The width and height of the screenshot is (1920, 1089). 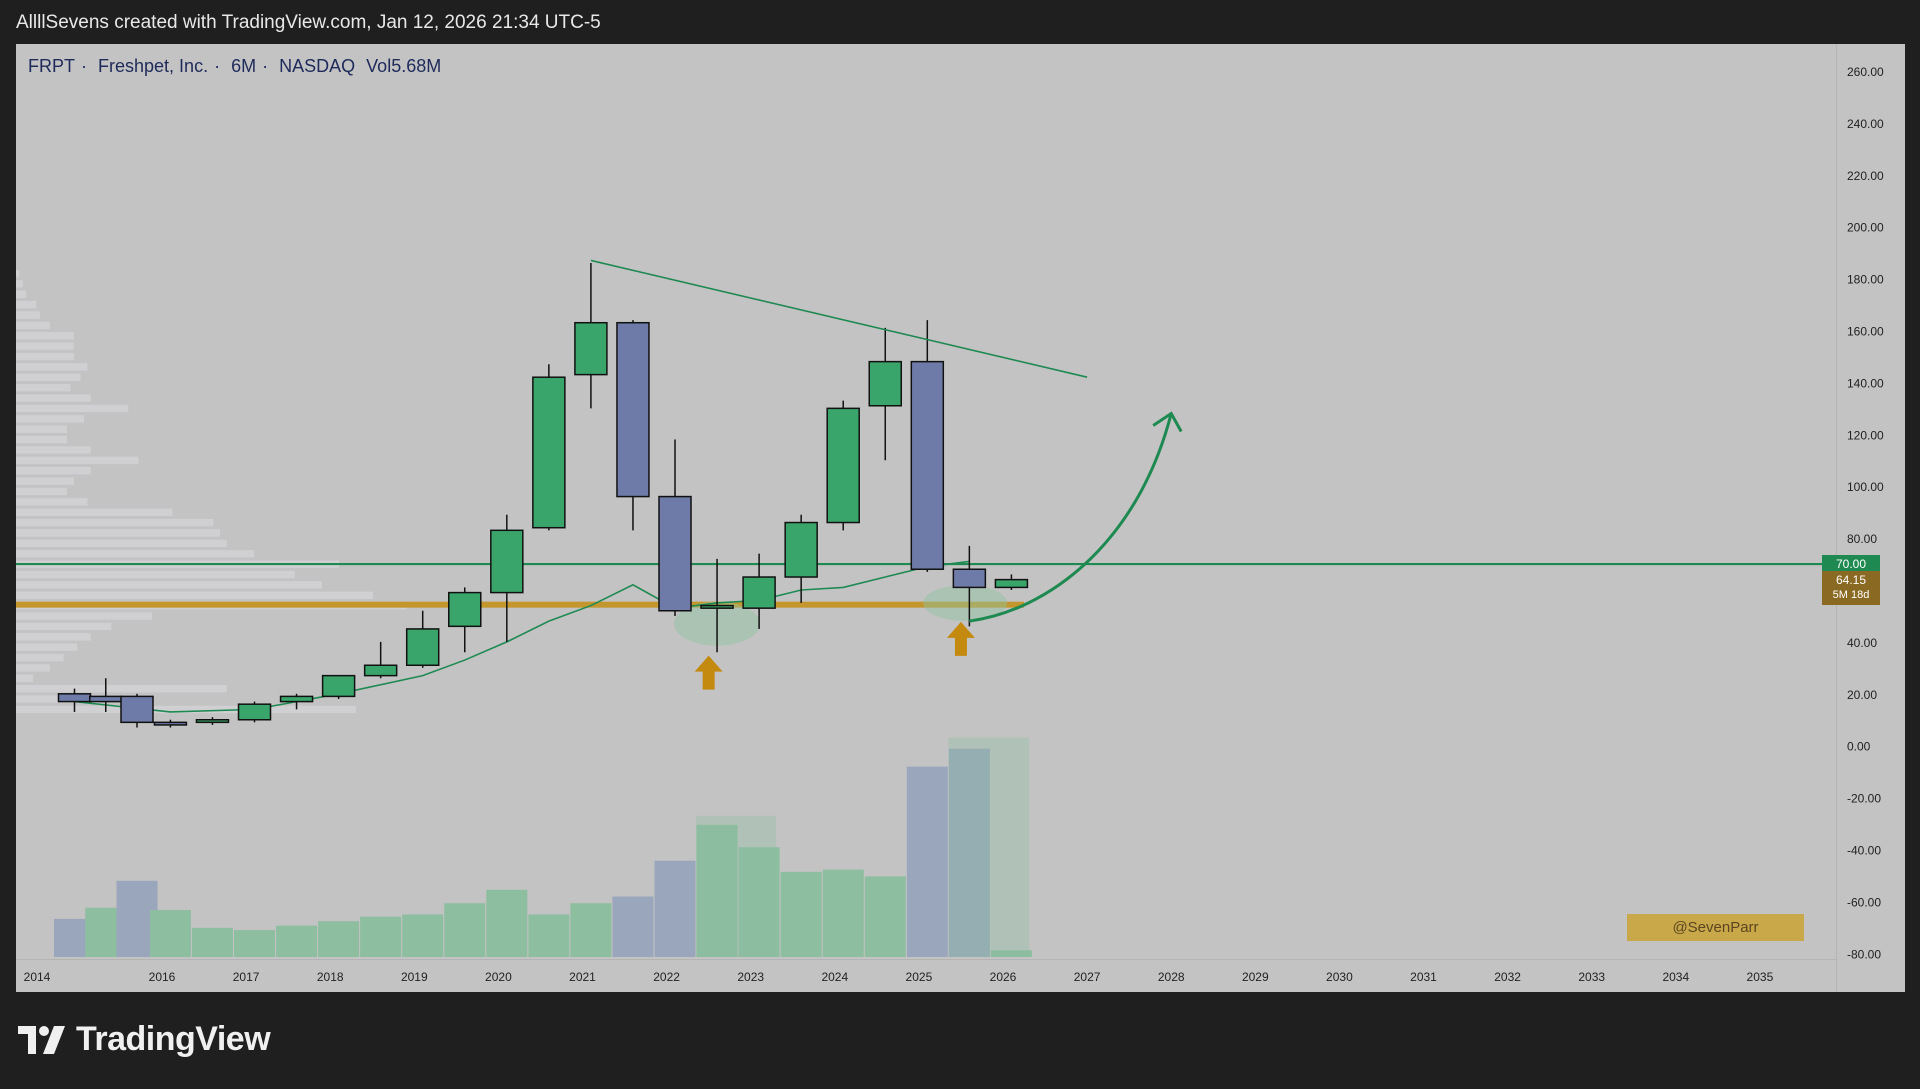 I want to click on y-tick-label: -20.00, so click(x=1864, y=799).